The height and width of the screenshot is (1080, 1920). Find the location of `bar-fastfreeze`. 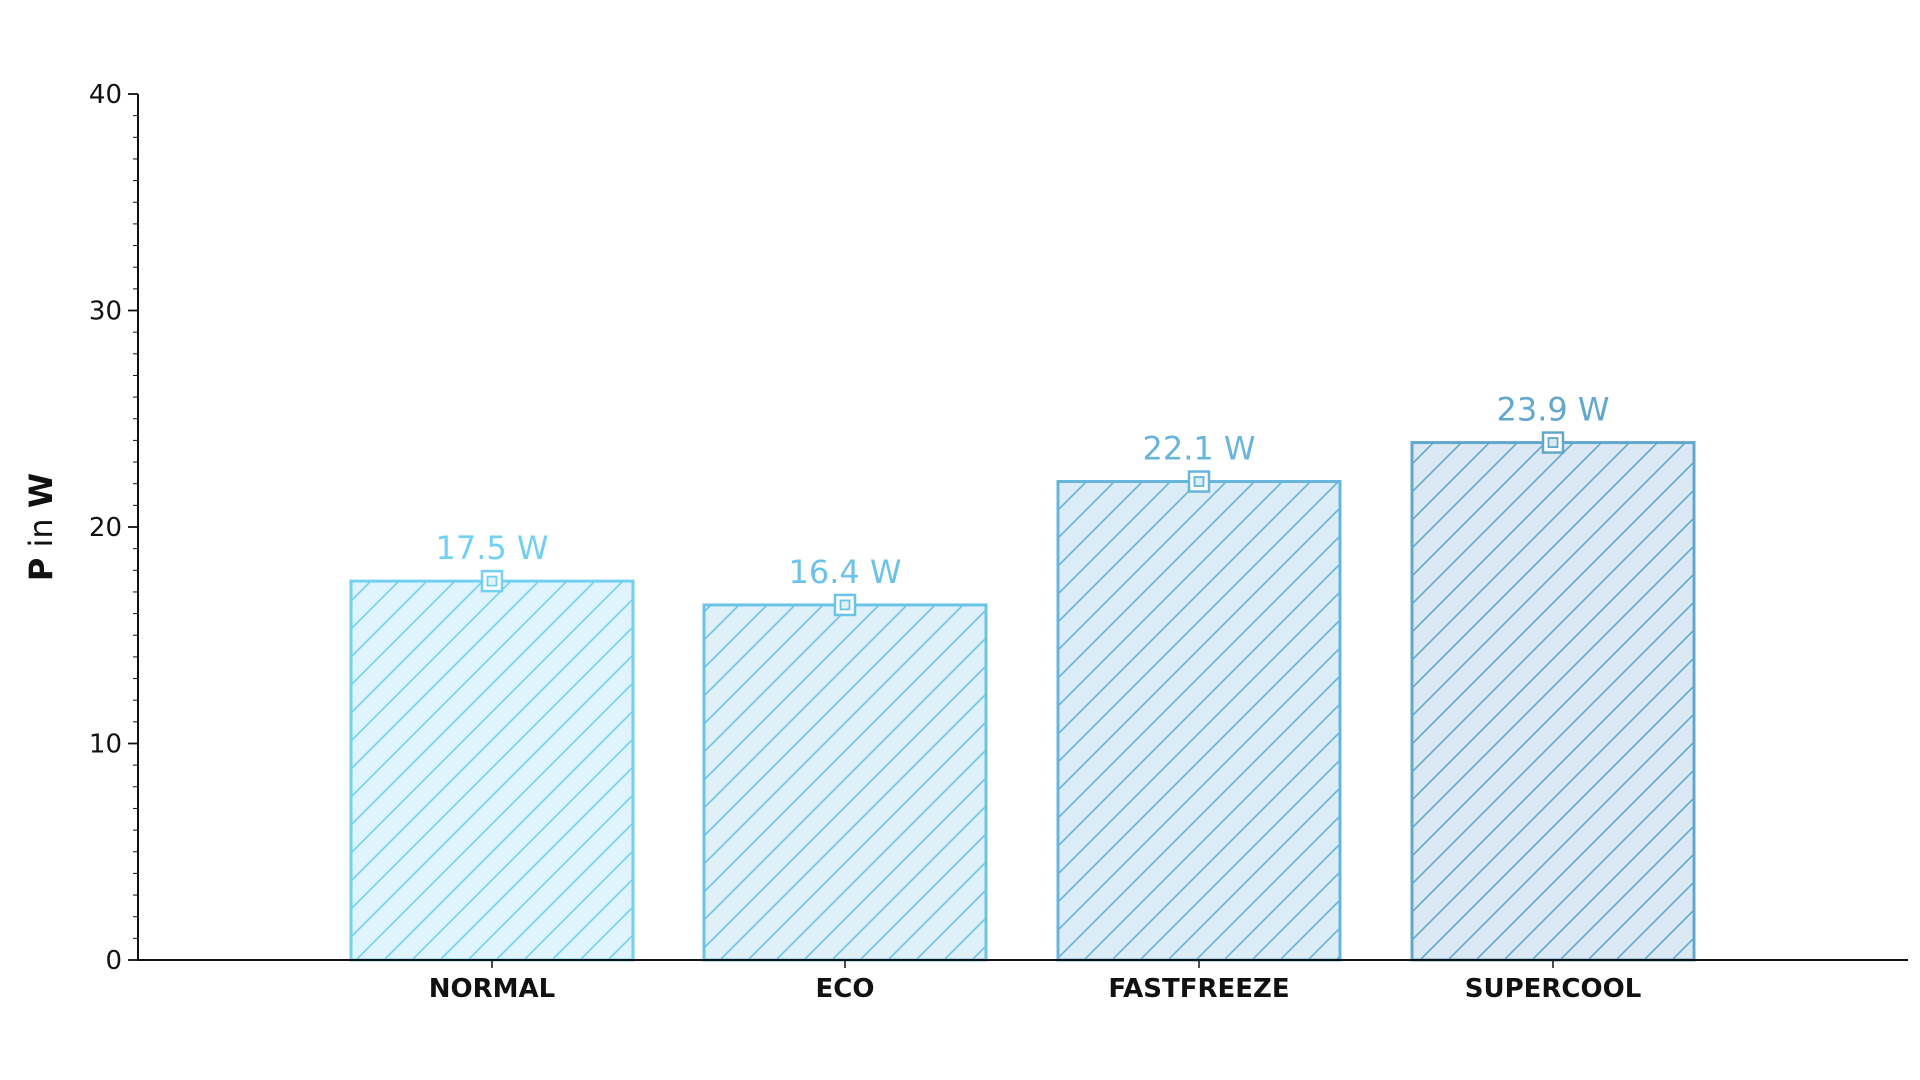

bar-fastfreeze is located at coordinates (1199, 721).